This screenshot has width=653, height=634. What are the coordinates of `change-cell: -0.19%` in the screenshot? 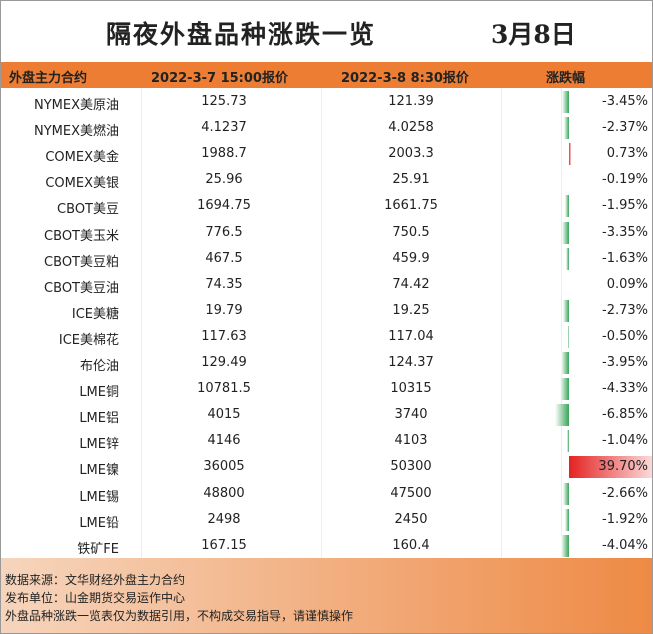 It's located at (625, 180).